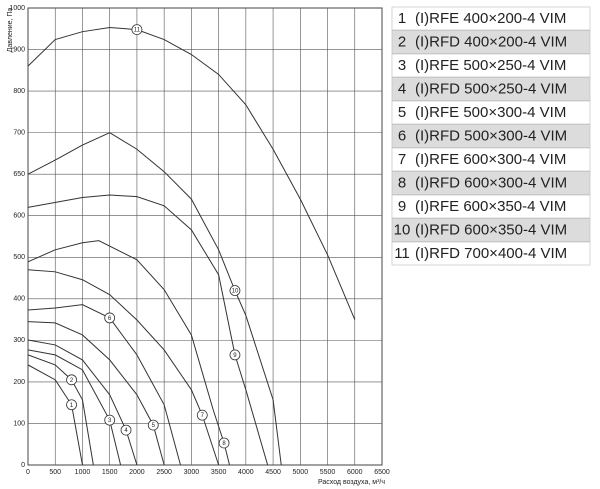  What do you see at coordinates (19, 340) in the screenshot?
I see `y-tick-label: 300` at bounding box center [19, 340].